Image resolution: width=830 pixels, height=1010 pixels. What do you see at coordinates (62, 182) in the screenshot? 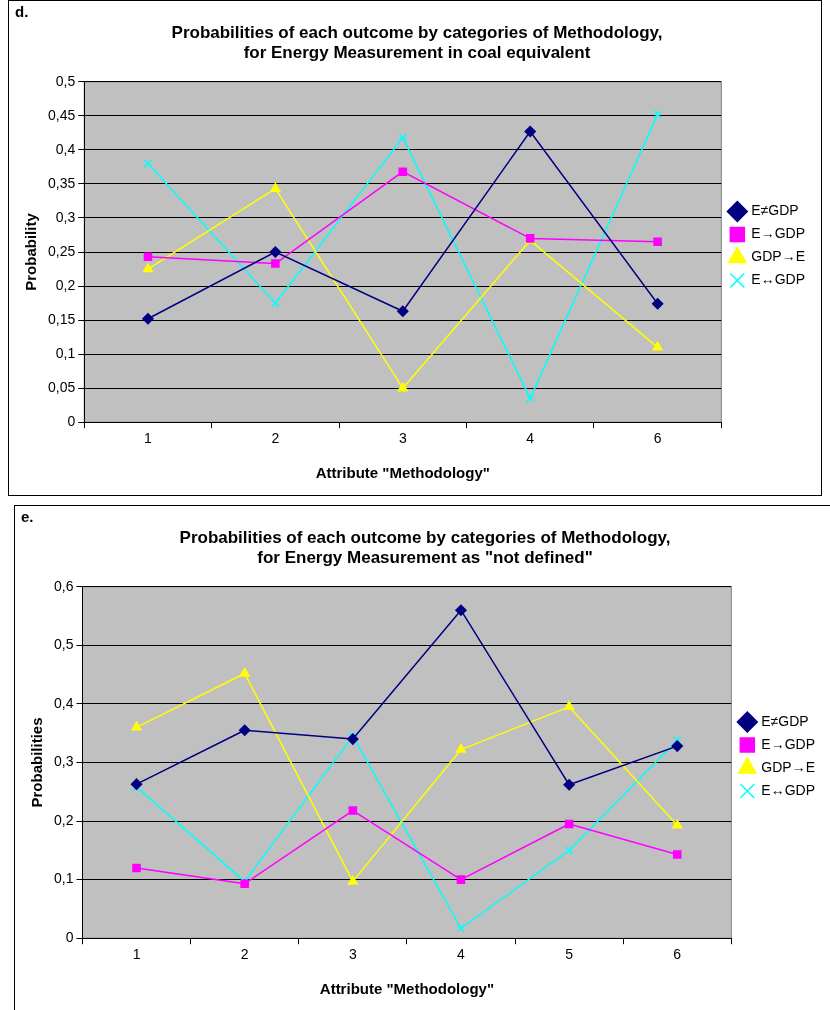
I see `y-tick-label: 0,35` at bounding box center [62, 182].